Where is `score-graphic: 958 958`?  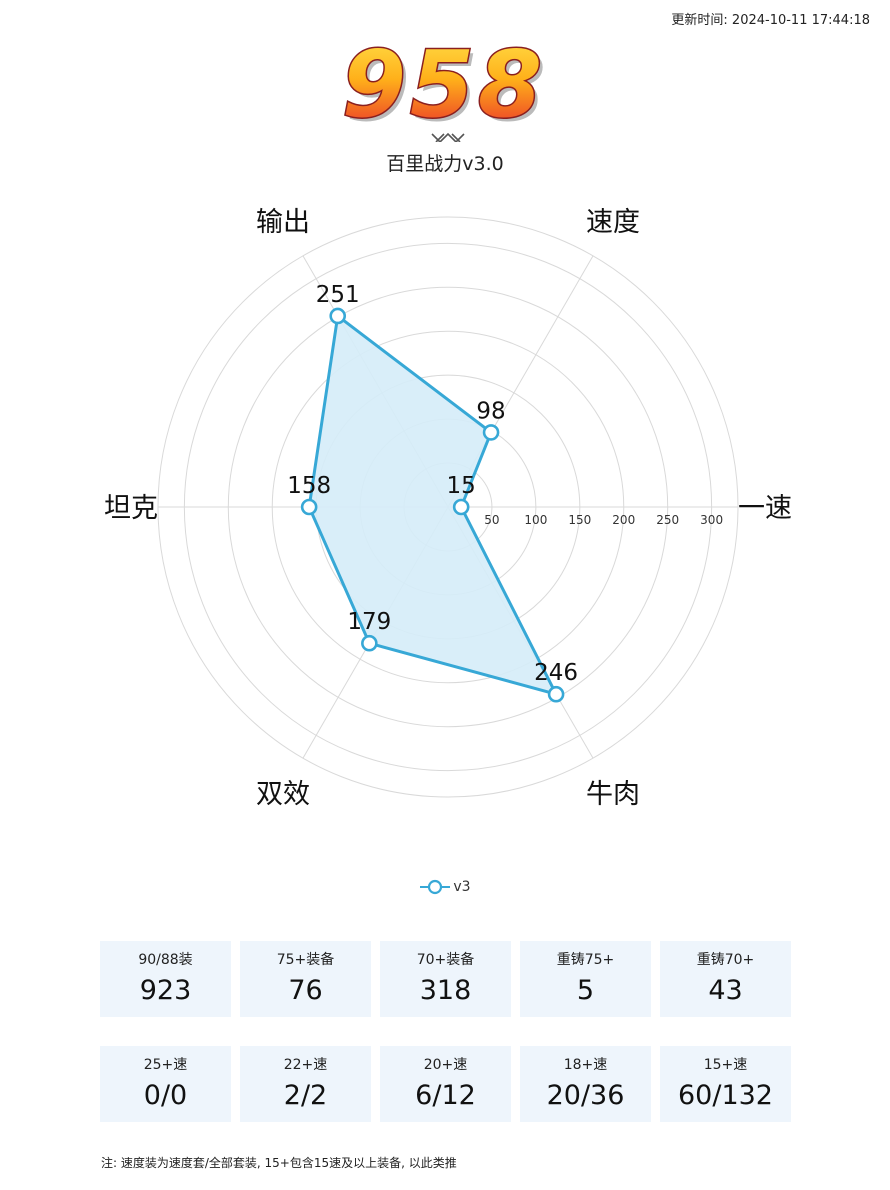 score-graphic: 958 958 is located at coordinates (445, 86).